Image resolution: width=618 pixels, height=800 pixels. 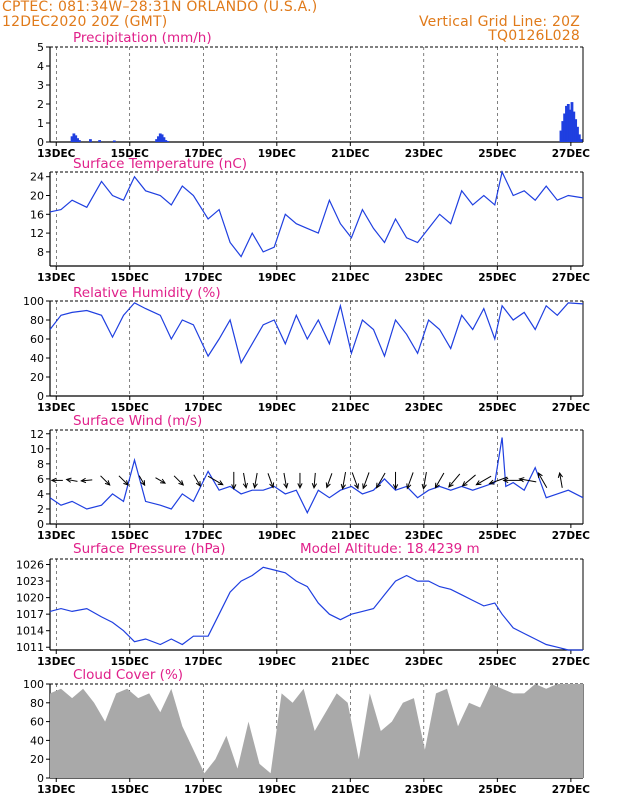 I want to click on precipitation-x-tick-label: 15DEC, so click(x=130, y=154).